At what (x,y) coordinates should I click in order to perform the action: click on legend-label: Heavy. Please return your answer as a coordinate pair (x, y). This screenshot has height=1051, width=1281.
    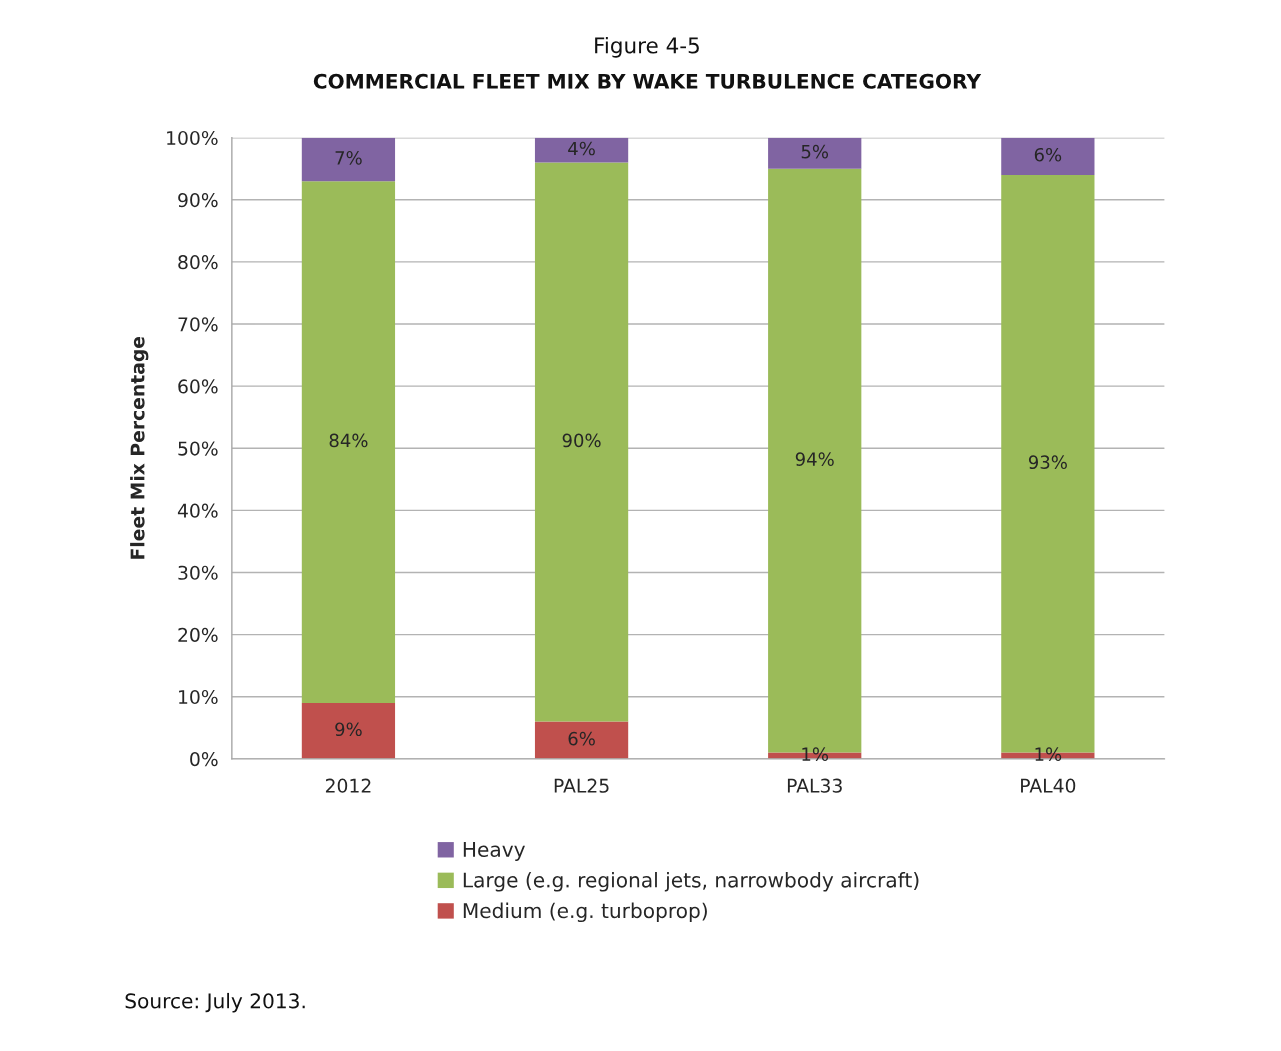
    Looking at the image, I should click on (494, 851).